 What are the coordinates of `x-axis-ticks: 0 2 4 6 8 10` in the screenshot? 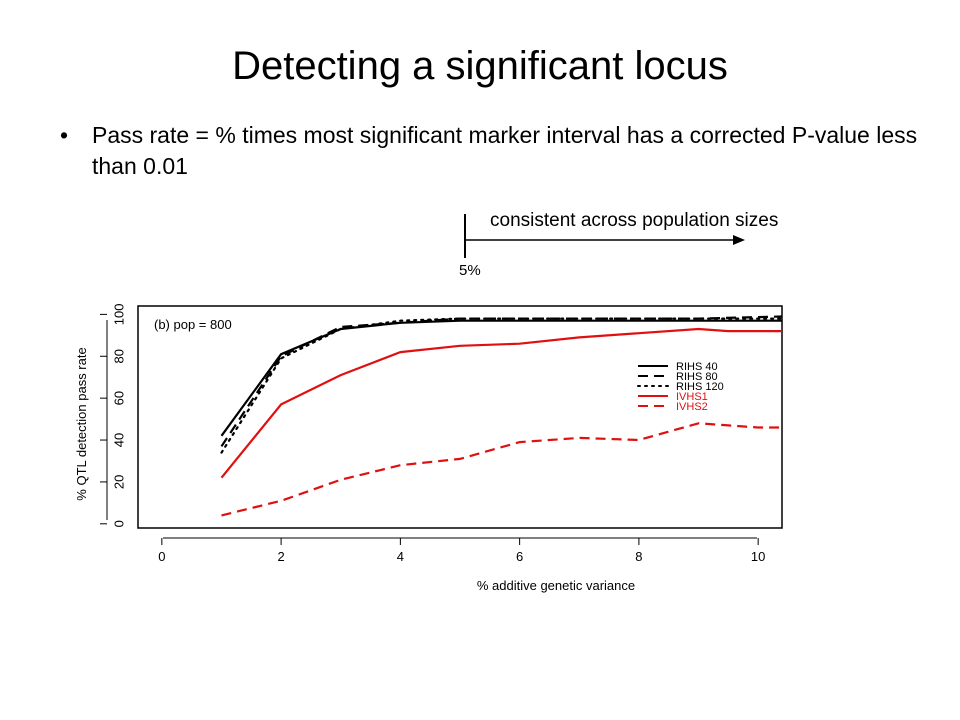 It's located at (461, 551).